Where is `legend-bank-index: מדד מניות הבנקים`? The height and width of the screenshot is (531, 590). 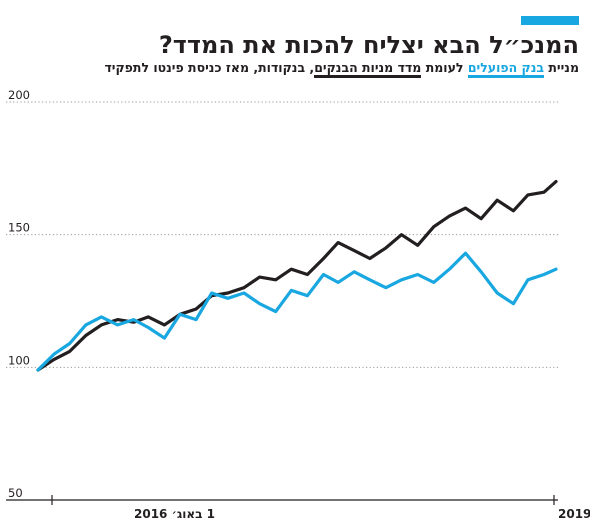 legend-bank-index: מדד מניות הבנקים is located at coordinates (368, 69).